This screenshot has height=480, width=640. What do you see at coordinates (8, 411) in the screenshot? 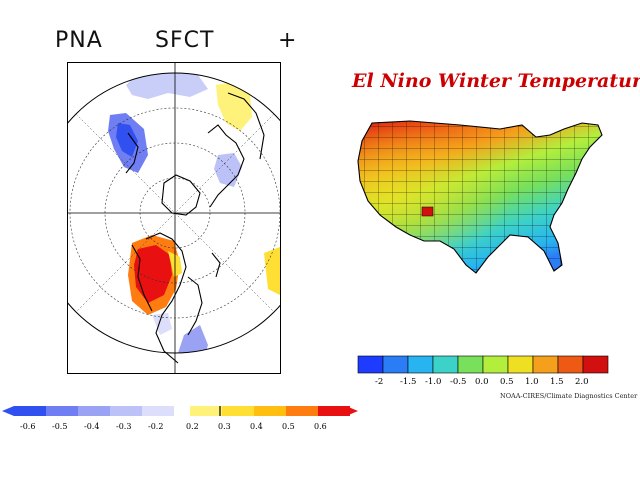
I see `colorbar-arrow-left` at bounding box center [8, 411].